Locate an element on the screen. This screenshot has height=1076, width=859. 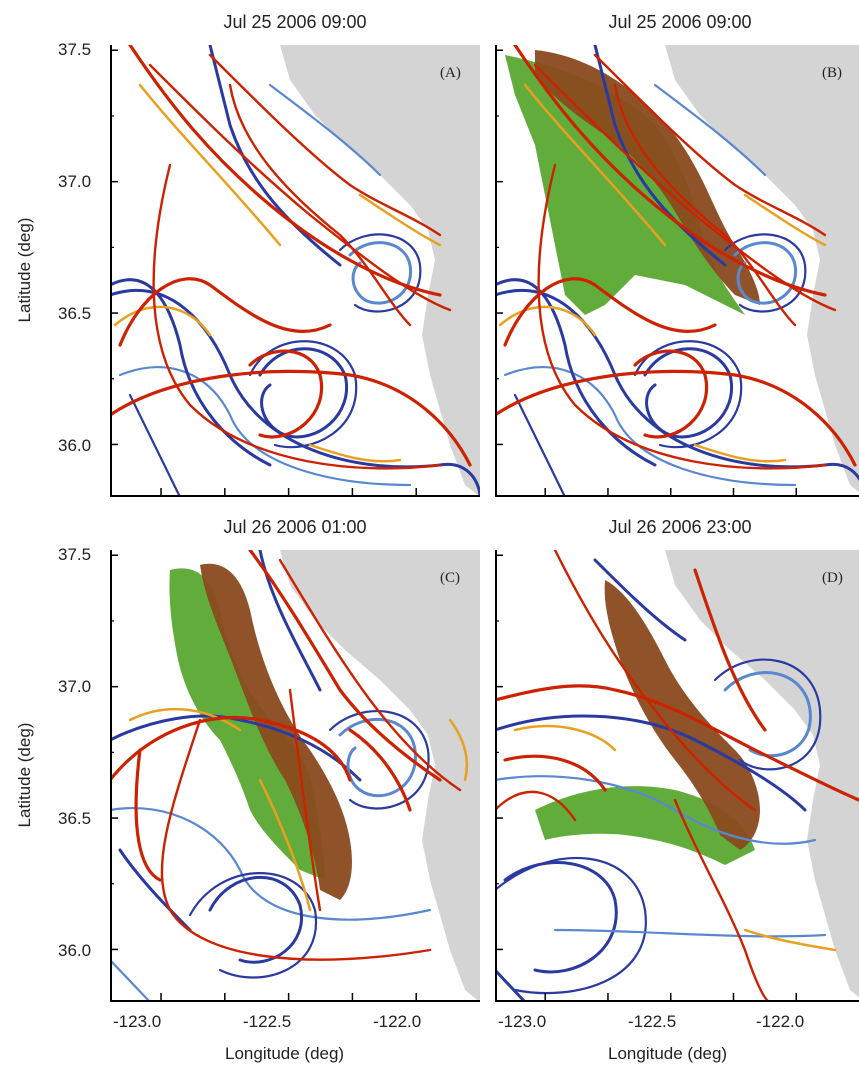
panel-b-label: (B) is located at coordinates (832, 73).